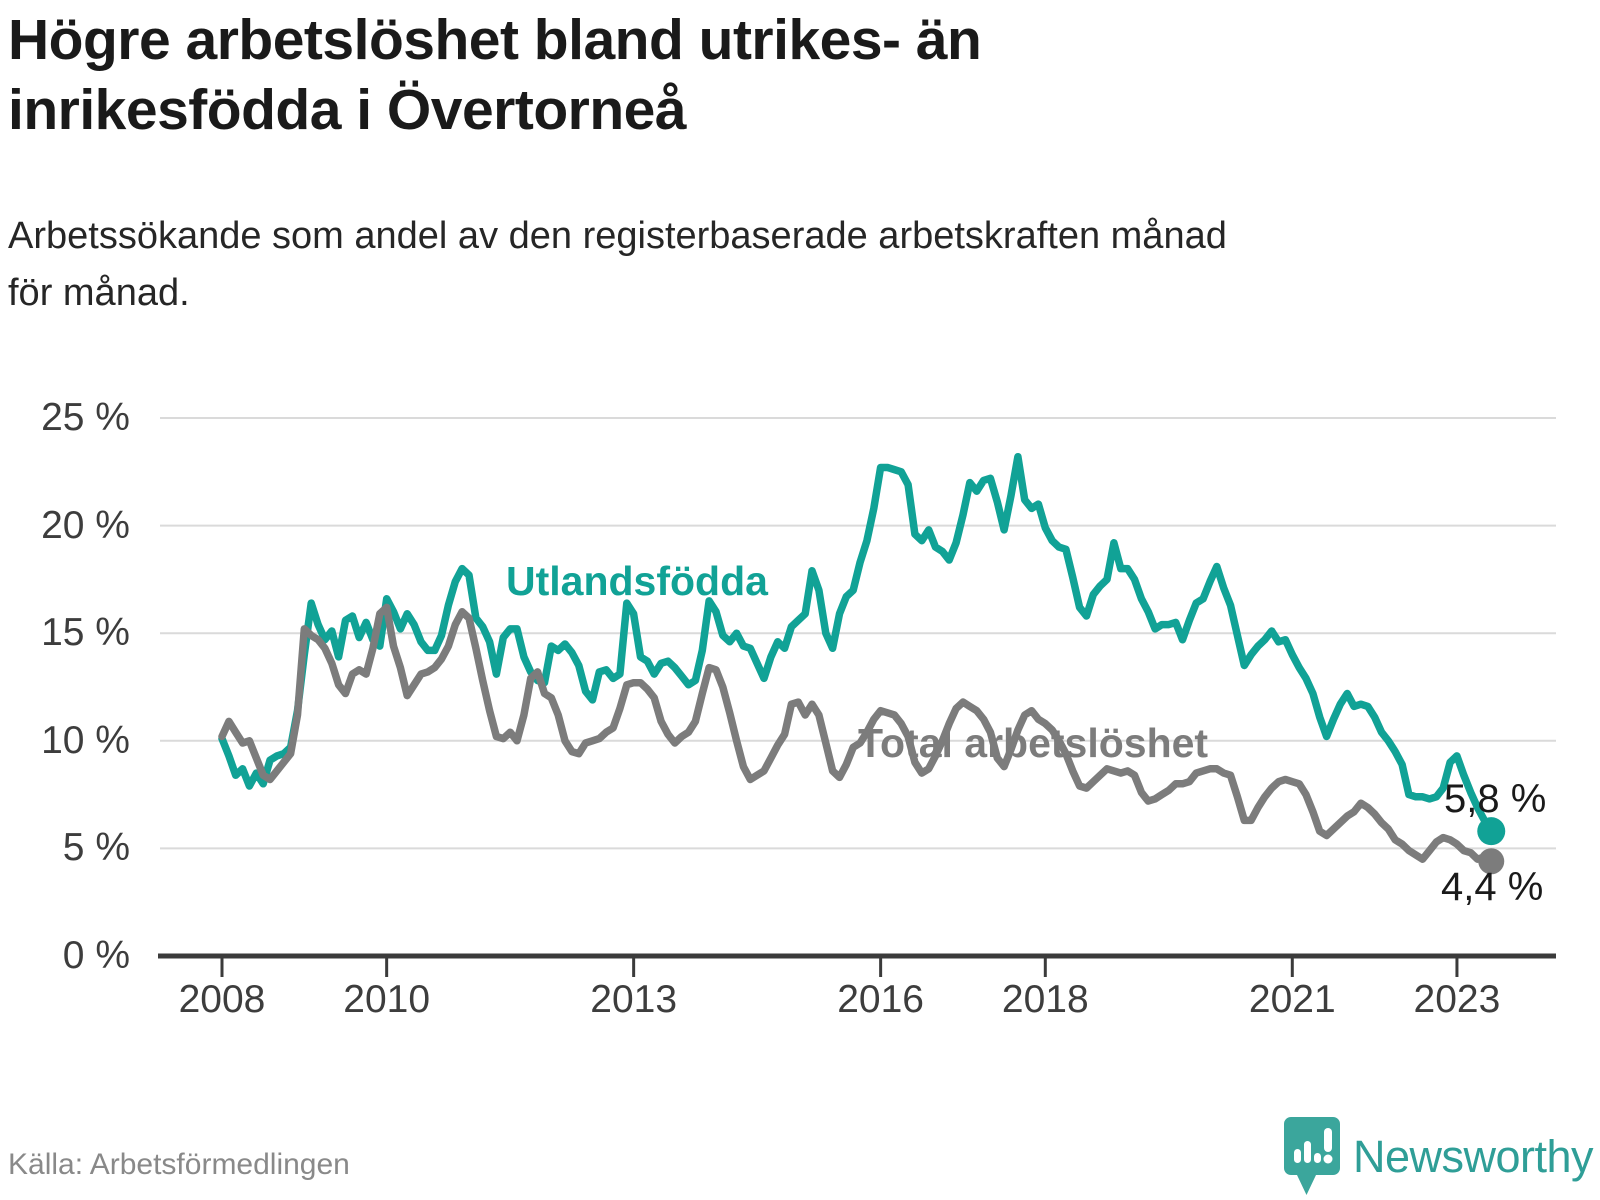 This screenshot has height=1200, width=1600. I want to click on x-tick-label: 2016, so click(880, 999).